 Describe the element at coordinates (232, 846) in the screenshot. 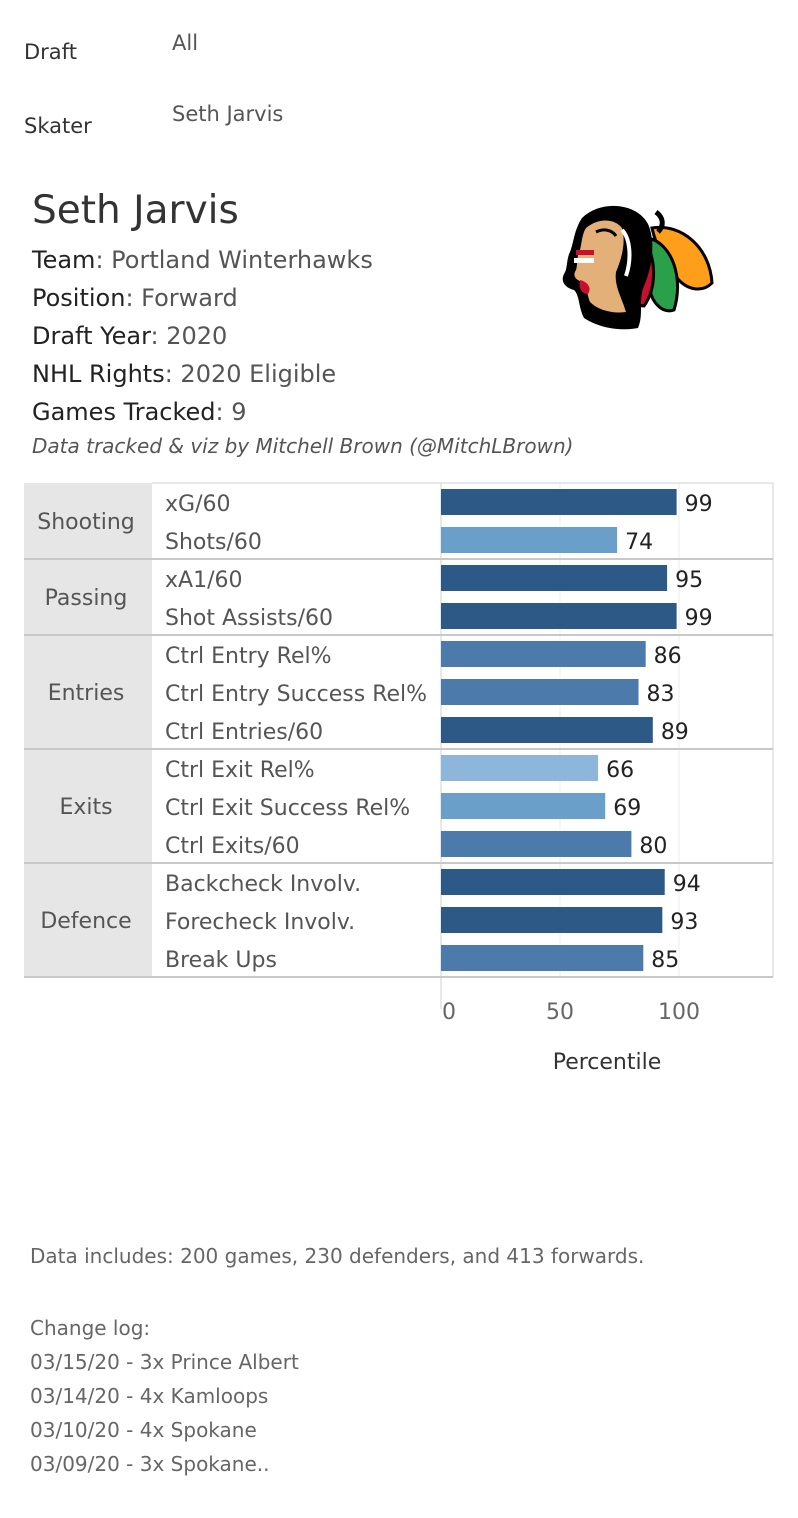

I see `metric-label: Ctrl Exits/60` at that location.